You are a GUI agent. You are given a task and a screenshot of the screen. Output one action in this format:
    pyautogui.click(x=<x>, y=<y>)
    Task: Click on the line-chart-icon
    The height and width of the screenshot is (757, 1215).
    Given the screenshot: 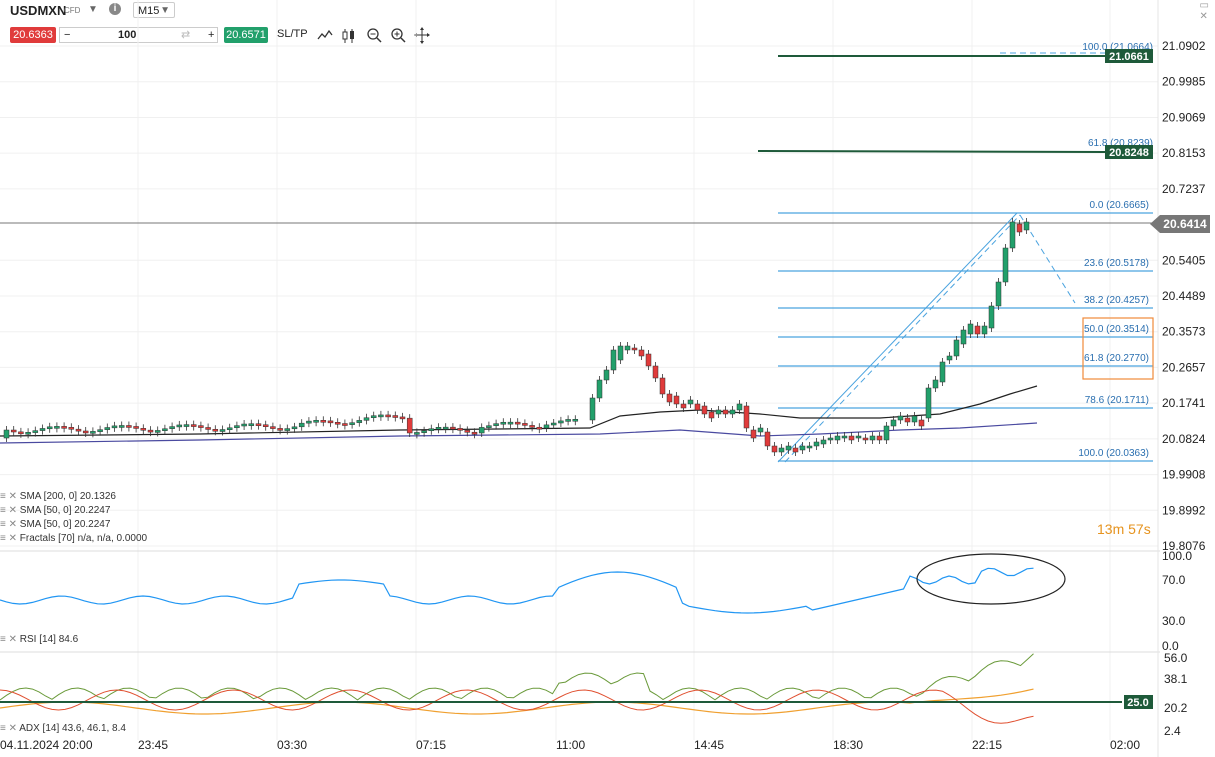 What is the action you would take?
    pyautogui.click(x=325, y=34)
    